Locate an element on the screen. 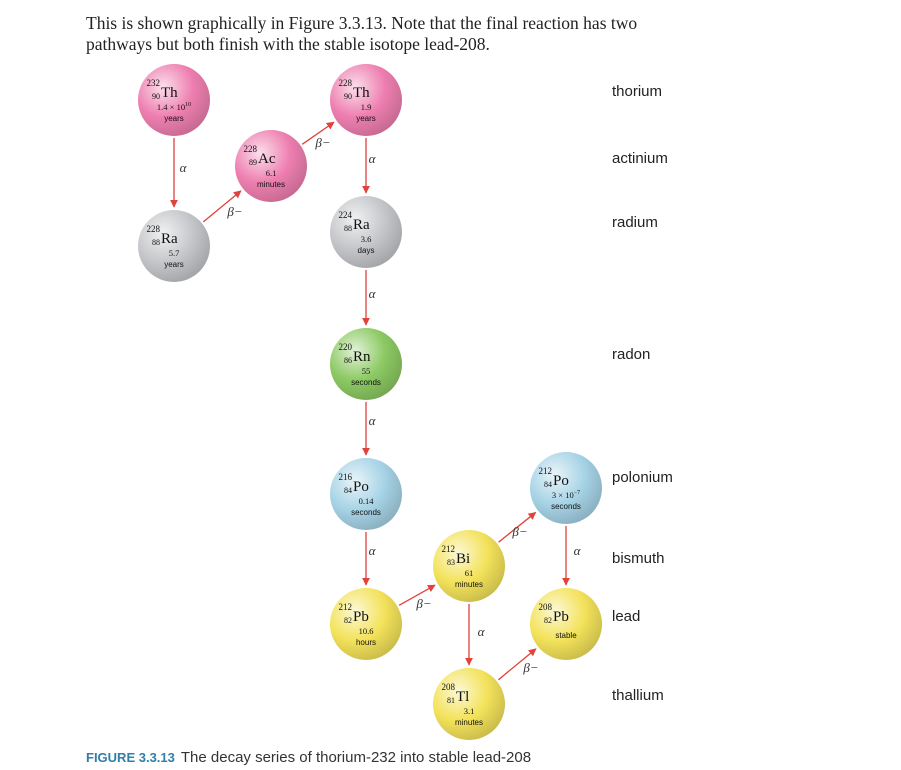 This screenshot has height=770, width=901. svg-text: 1.9 is located at coordinates (366, 107).